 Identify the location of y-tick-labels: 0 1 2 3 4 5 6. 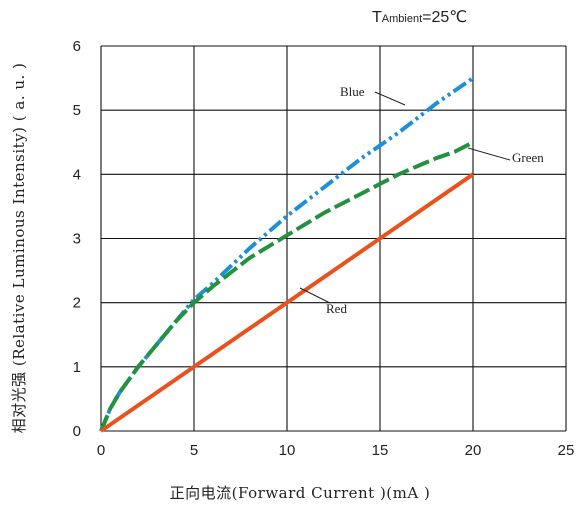
(77, 239).